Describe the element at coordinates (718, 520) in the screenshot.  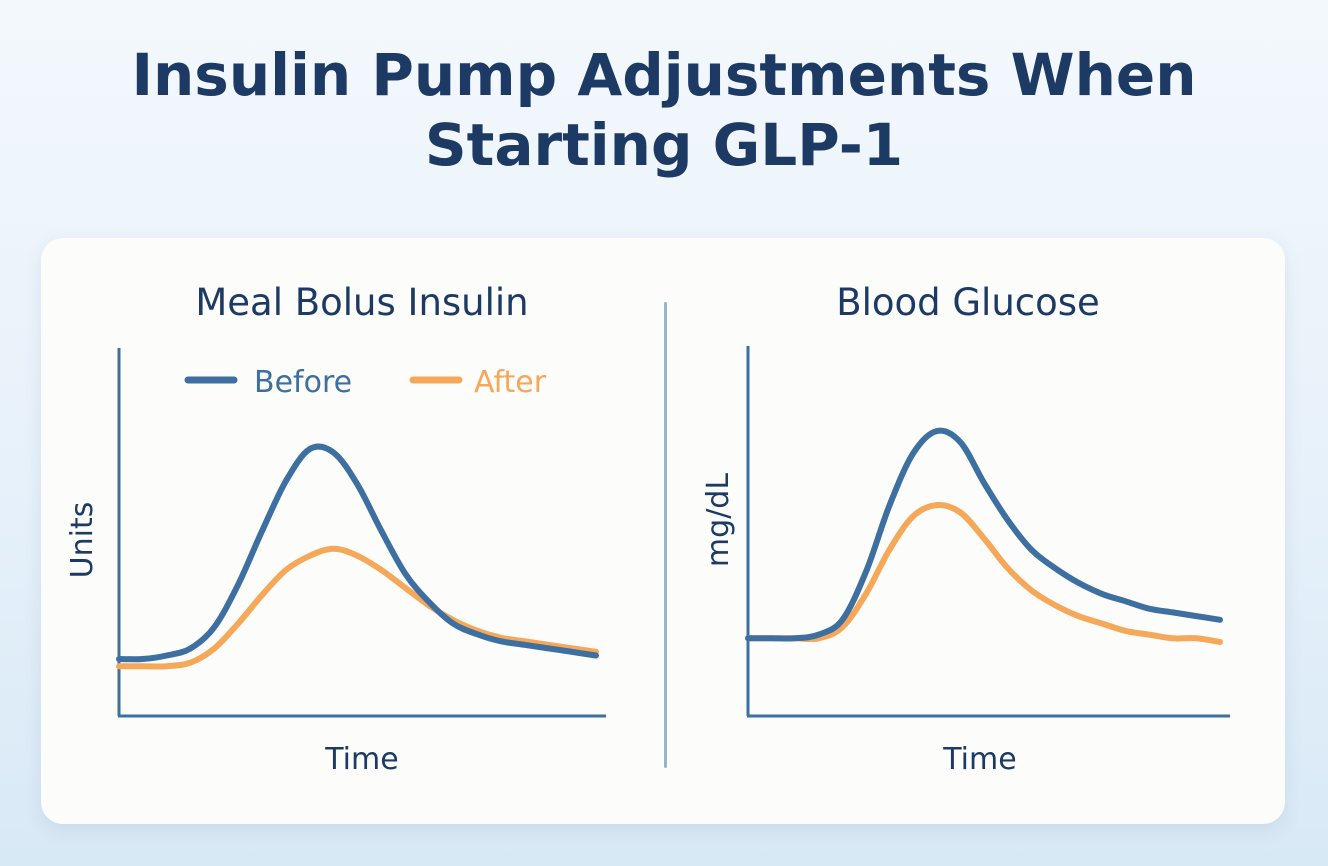
I see `y-axis-label: mg/dL` at that location.